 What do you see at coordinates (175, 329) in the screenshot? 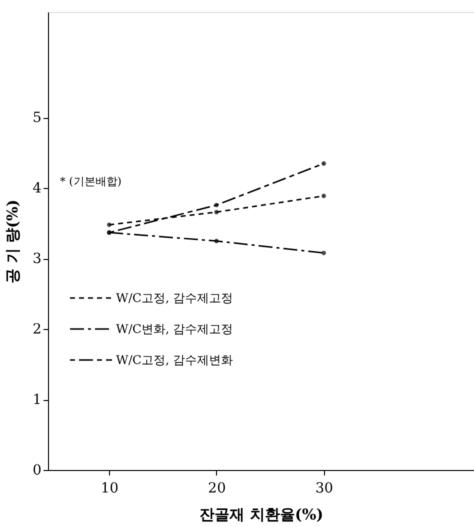
I see `legend-label: W/C변화, 감수제고정` at bounding box center [175, 329].